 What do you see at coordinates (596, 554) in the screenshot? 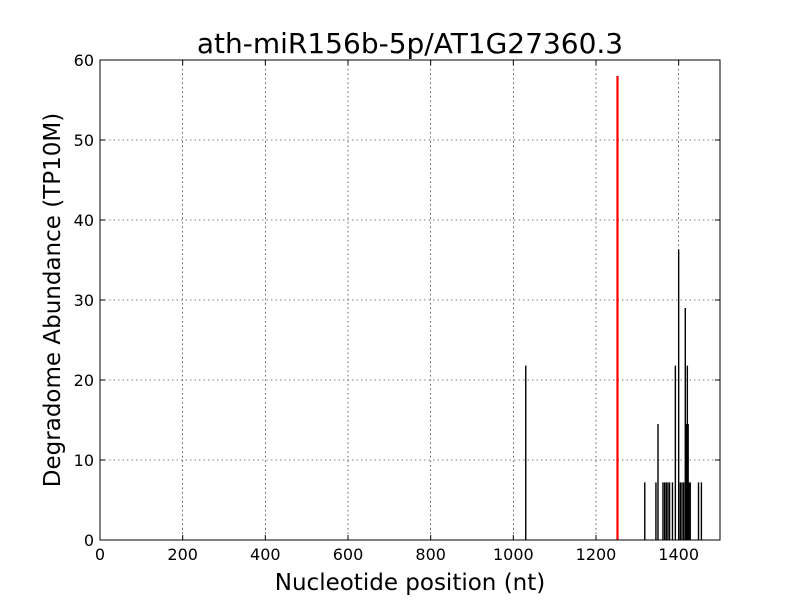
I see `x-tick-label: 1200` at bounding box center [596, 554].